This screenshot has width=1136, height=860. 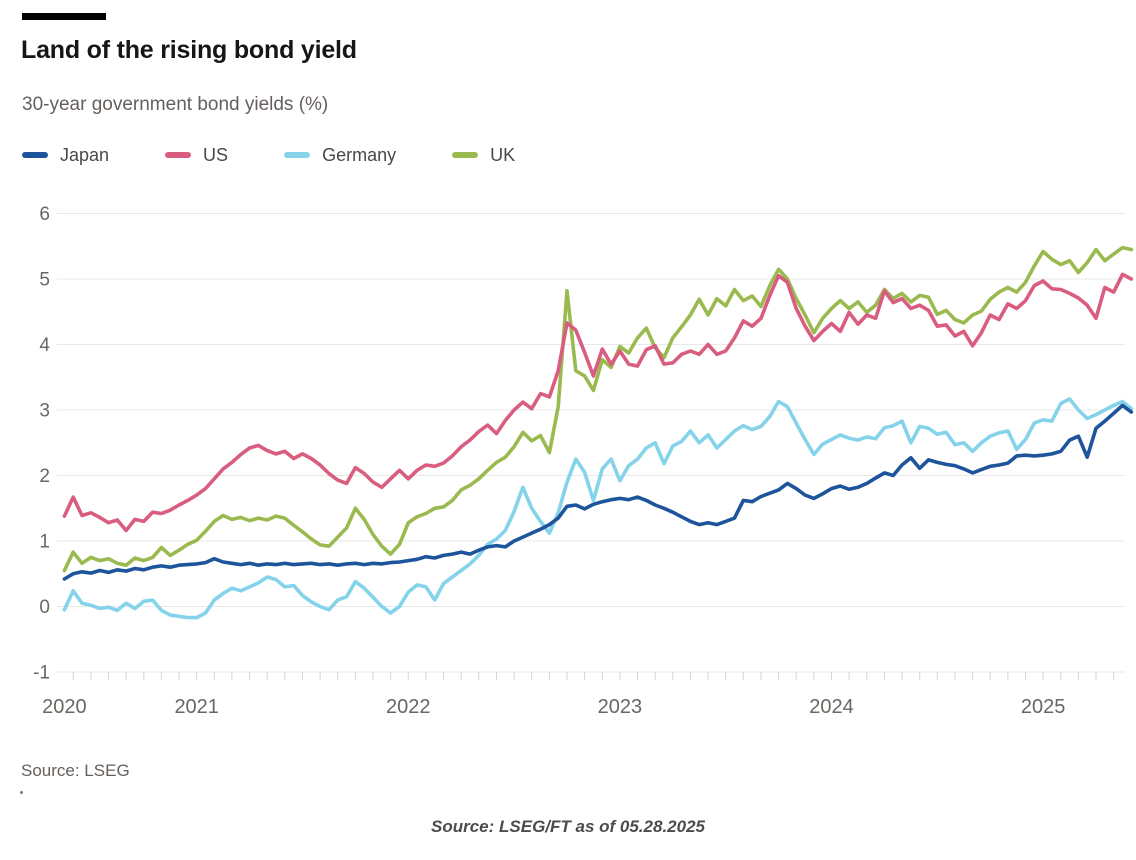 What do you see at coordinates (44, 345) in the screenshot?
I see `y-axis-tick-label: 4` at bounding box center [44, 345].